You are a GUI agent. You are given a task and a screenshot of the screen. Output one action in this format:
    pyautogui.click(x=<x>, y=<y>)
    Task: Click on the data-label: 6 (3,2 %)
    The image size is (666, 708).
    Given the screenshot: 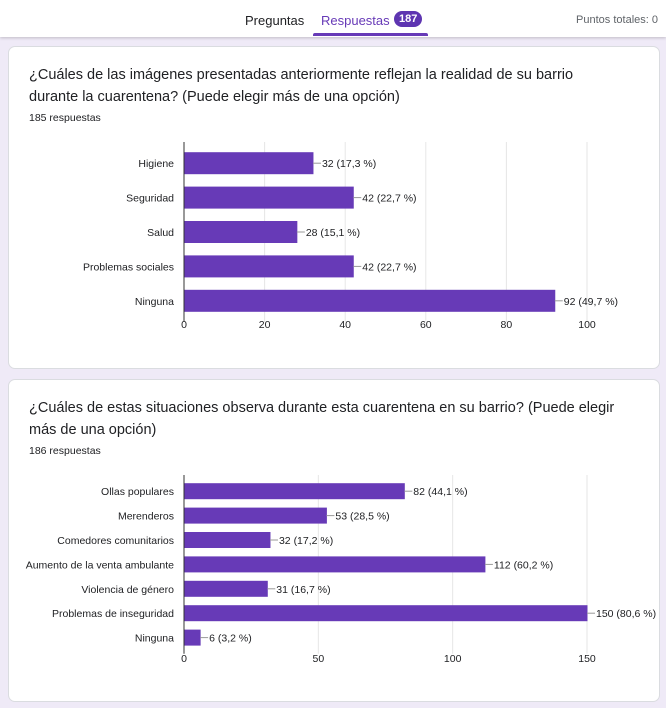 What is the action you would take?
    pyautogui.click(x=230, y=639)
    